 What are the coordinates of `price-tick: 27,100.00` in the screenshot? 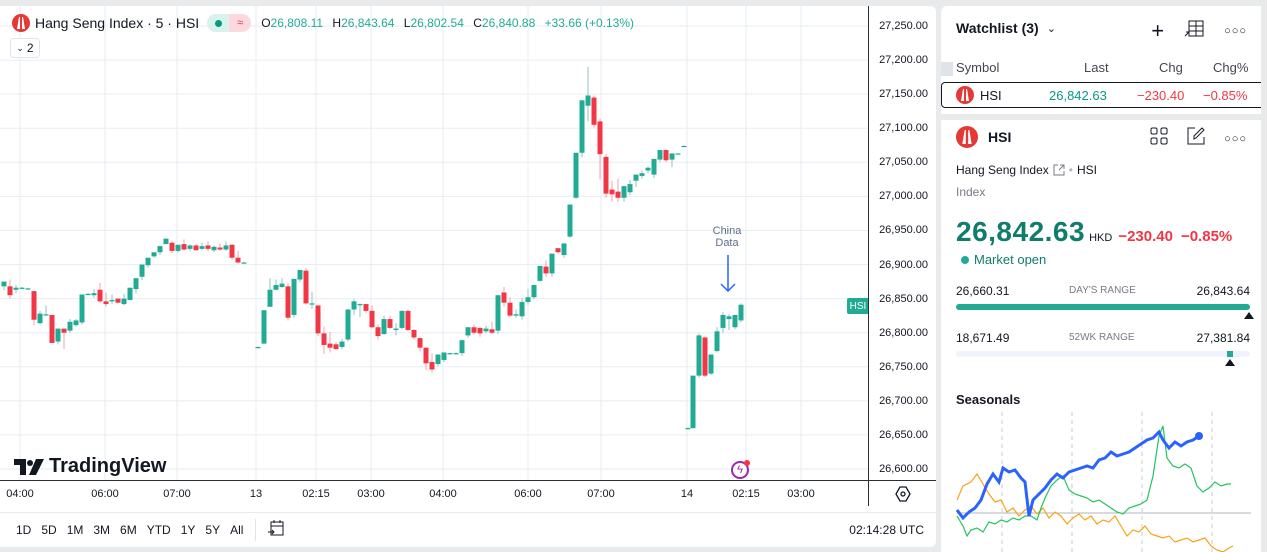 It's located at (903, 128).